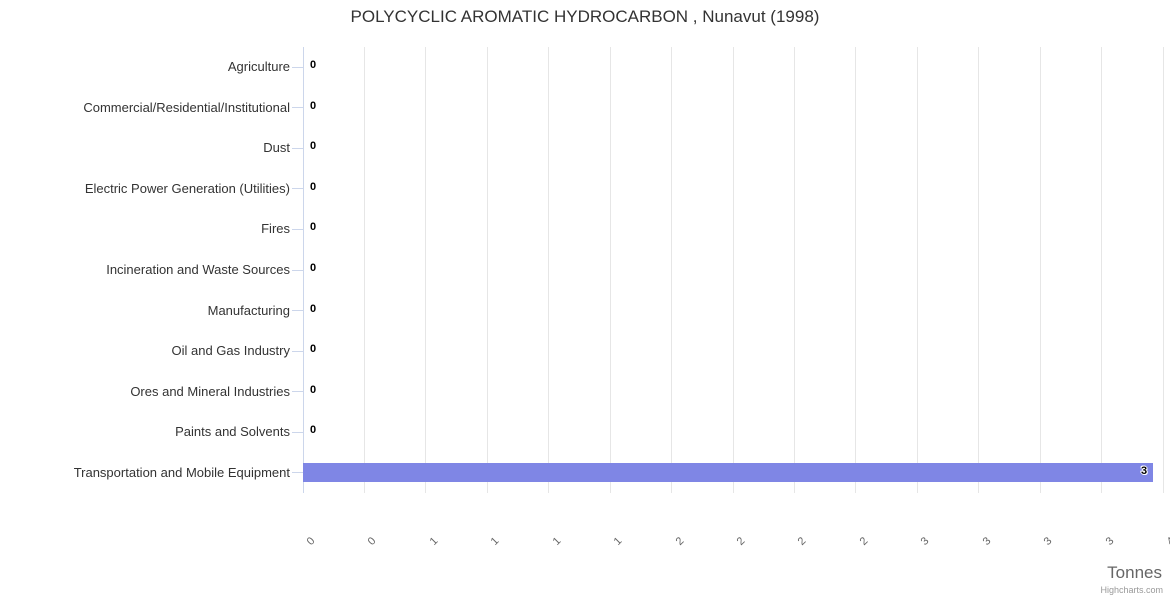  What do you see at coordinates (275, 229) in the screenshot?
I see `category-label: Fires` at bounding box center [275, 229].